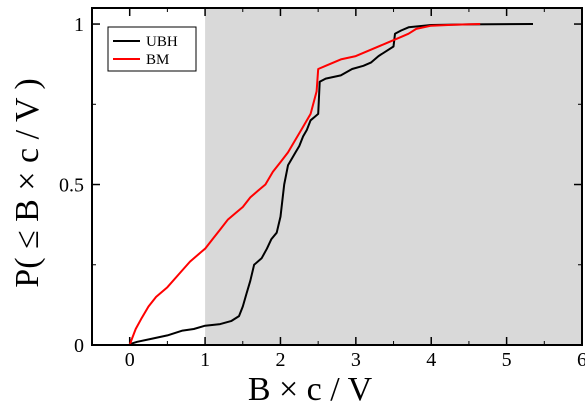 This screenshot has height=411, width=585. What do you see at coordinates (27, 182) in the screenshot?
I see `y-axis-title: P( ≤ B × c / V )` at bounding box center [27, 182].